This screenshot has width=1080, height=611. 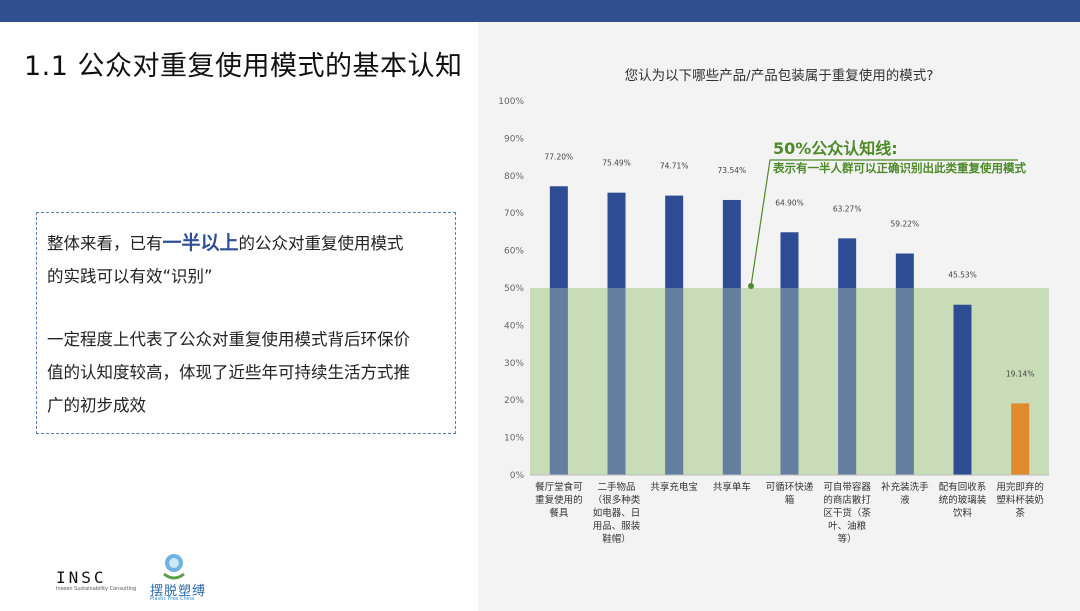 What do you see at coordinates (847, 208) in the screenshot?
I see `data-label: 63.27%` at bounding box center [847, 208].